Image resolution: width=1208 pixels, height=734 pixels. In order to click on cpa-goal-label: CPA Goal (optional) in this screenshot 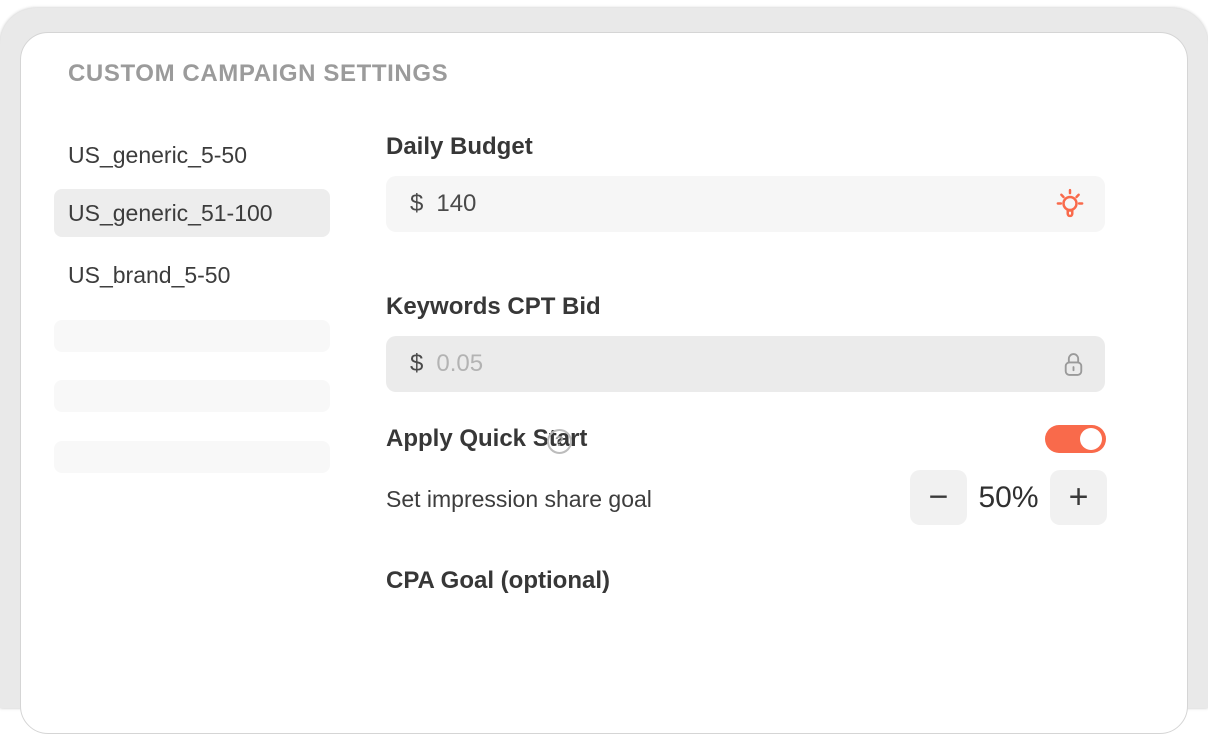, I will do `click(498, 580)`.